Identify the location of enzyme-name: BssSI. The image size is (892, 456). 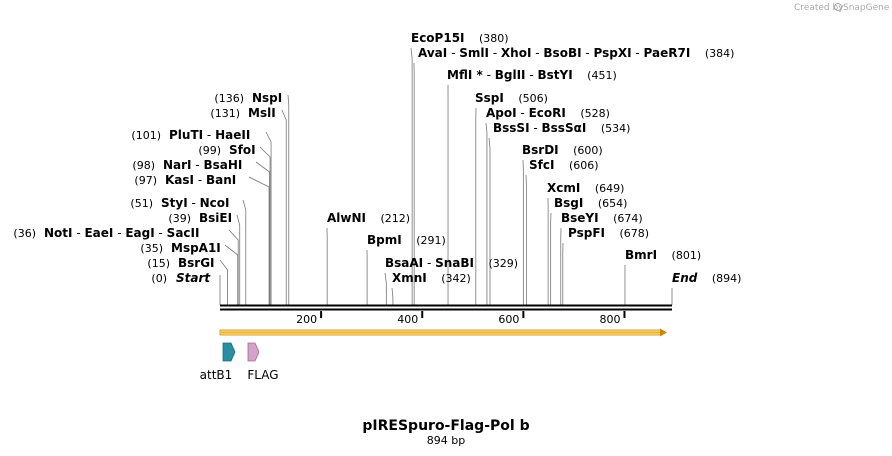
(511, 128).